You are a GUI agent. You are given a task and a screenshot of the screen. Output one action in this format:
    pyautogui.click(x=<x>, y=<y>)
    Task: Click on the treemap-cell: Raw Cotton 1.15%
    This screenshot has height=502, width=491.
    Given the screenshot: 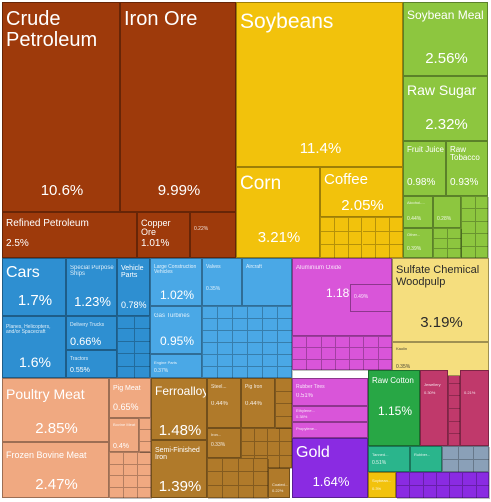 What is the action you would take?
    pyautogui.click(x=394, y=408)
    